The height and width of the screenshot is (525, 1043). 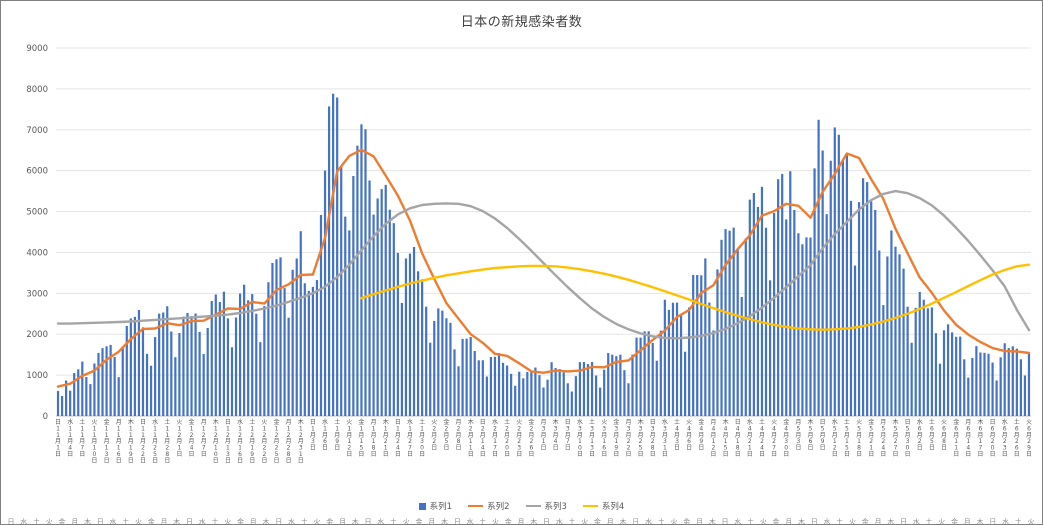 I want to click on svg-text: 1000, so click(x=37, y=376).